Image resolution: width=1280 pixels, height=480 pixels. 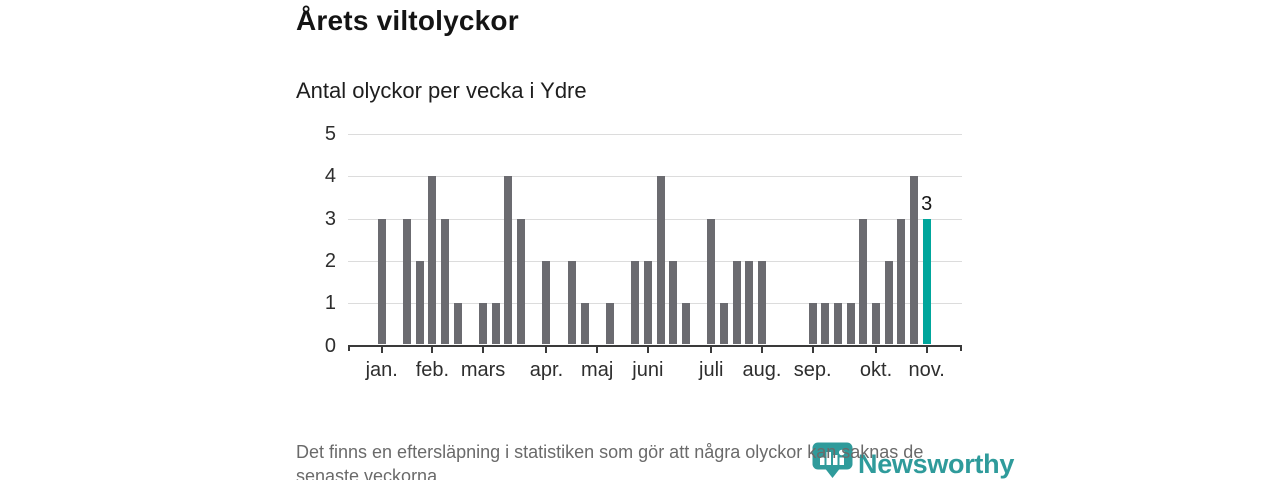 What do you see at coordinates (546, 370) in the screenshot?
I see `x-axis-label-apr: apr.` at bounding box center [546, 370].